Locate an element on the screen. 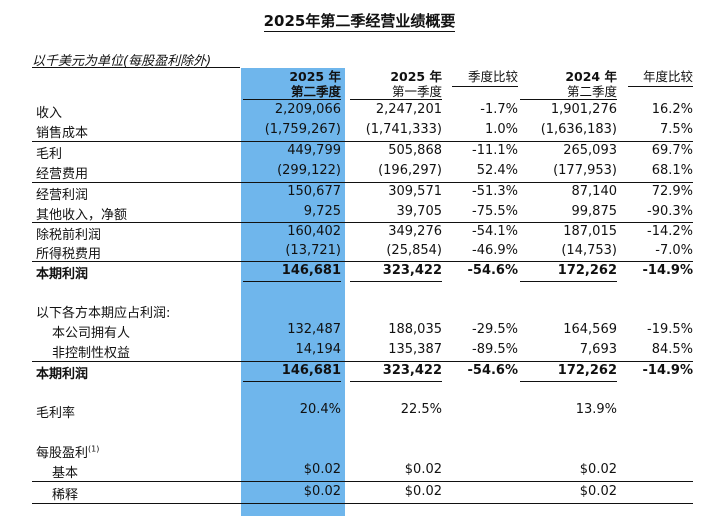 The image size is (719, 516). row-label: 非控制性权益 is located at coordinates (91, 353).